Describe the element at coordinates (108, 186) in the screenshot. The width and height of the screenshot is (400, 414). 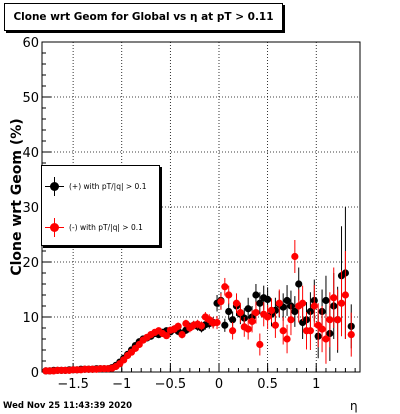
I see `legend-label-plus: (+) with pT/|q| > 0.1` at that location.